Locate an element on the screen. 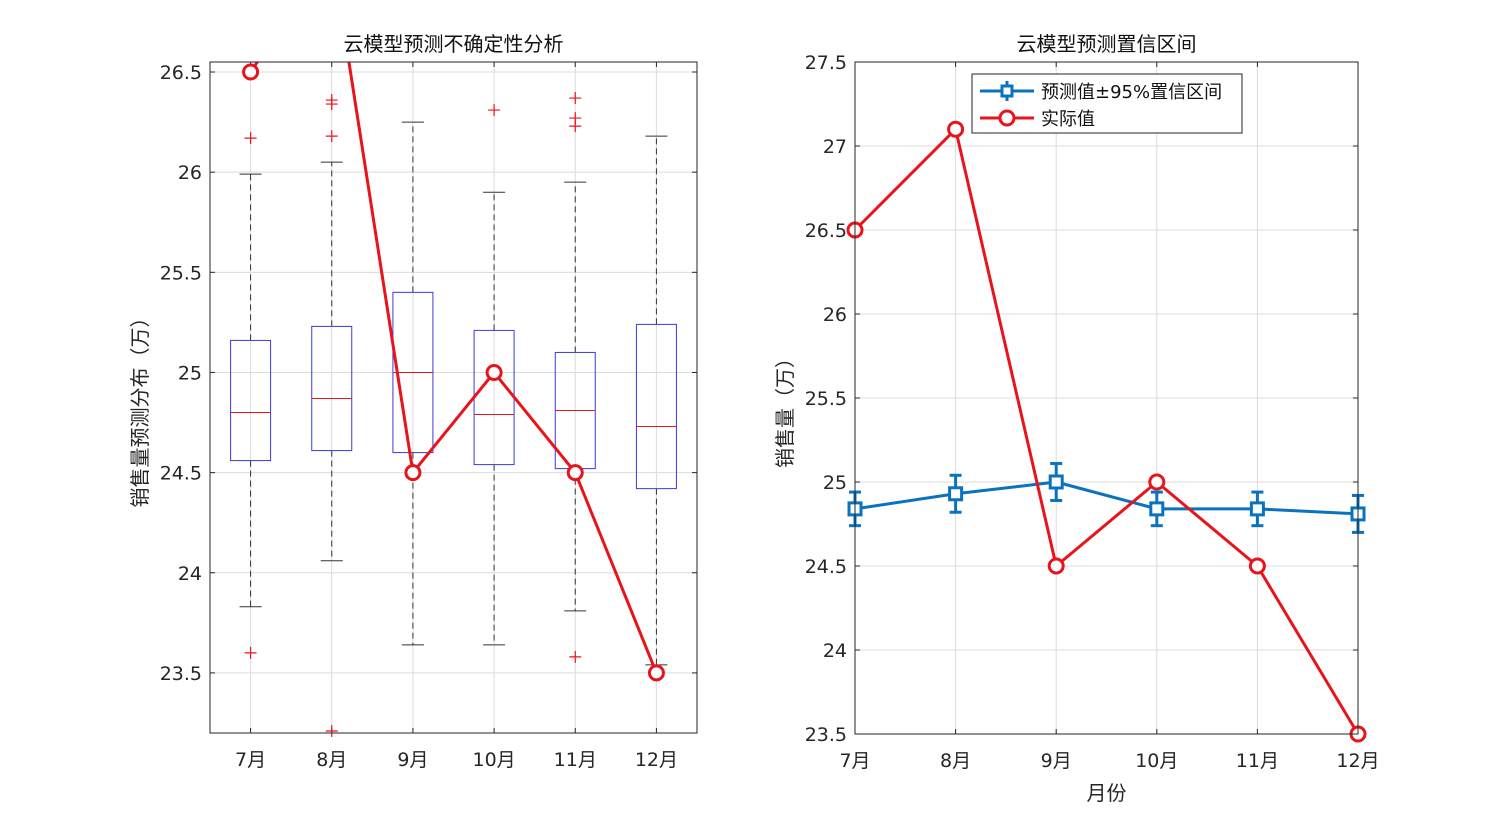  forecast-line is located at coordinates (1106, 498).